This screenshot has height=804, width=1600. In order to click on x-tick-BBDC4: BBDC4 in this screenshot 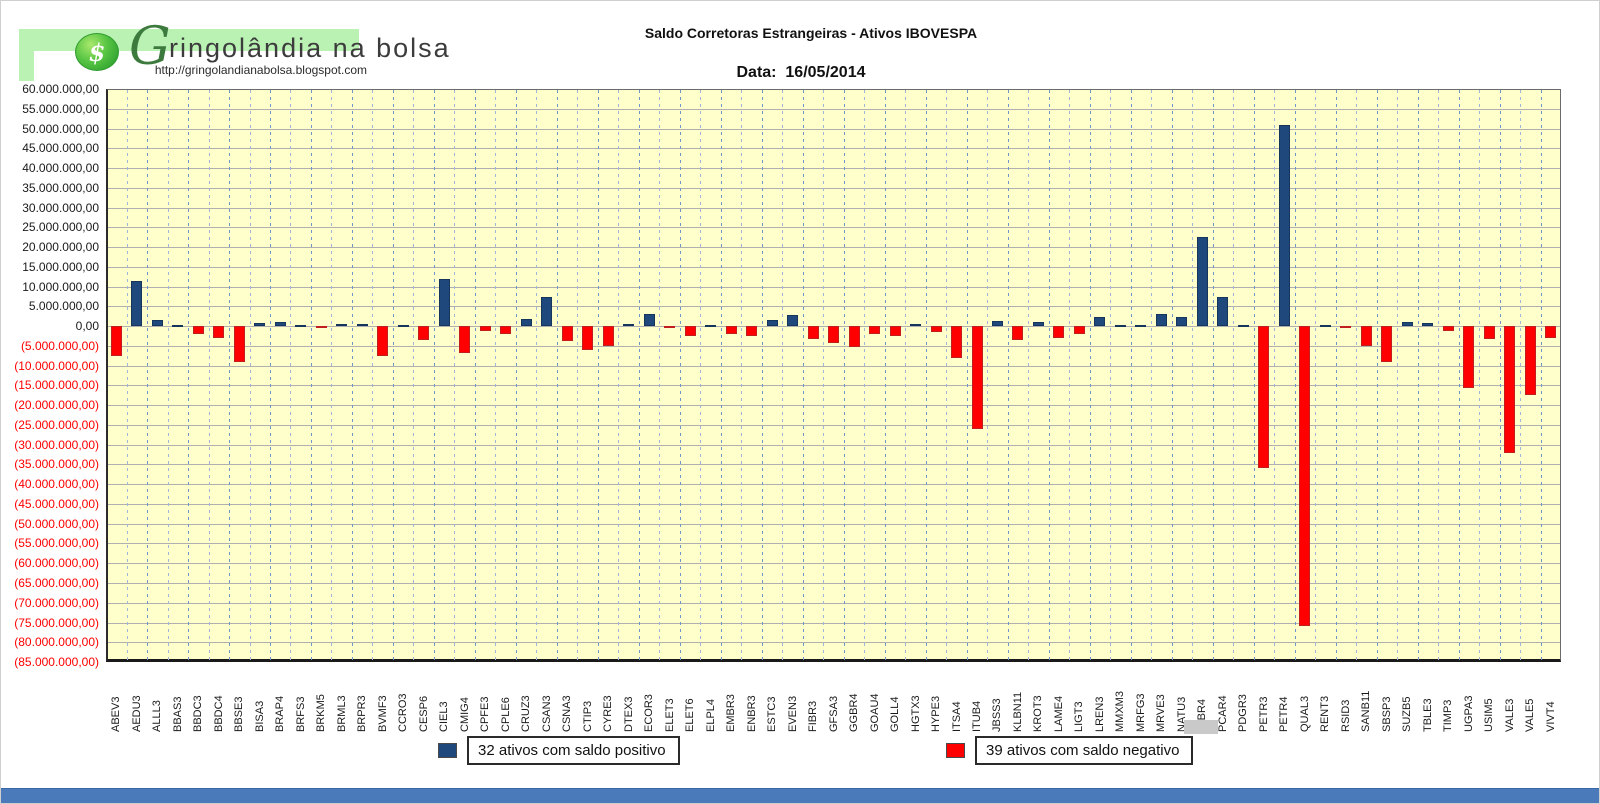, I will do `click(218, 713)`.